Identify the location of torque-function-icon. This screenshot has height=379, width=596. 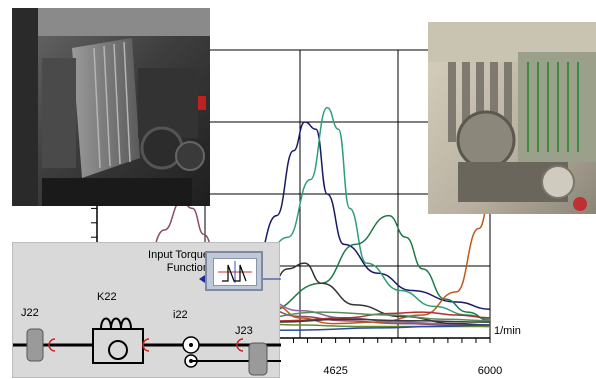
(235, 272).